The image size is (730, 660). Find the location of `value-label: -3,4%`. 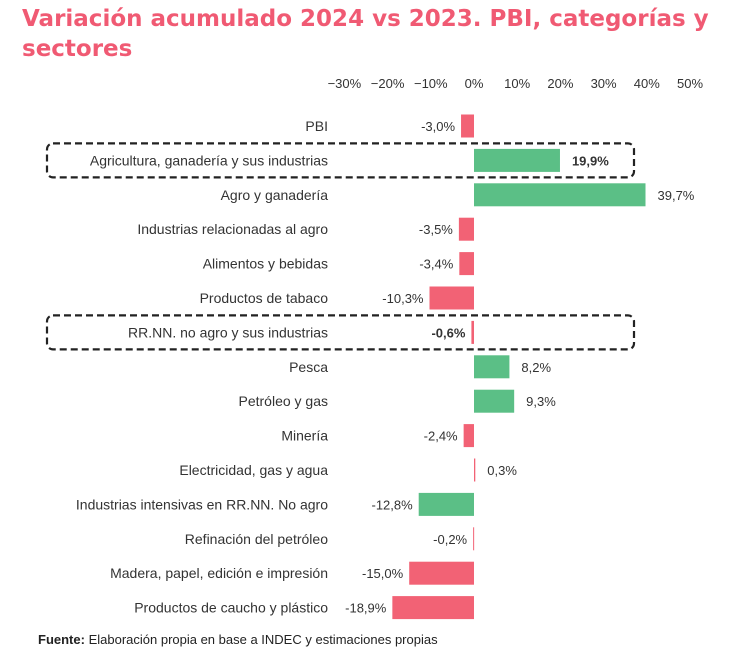

value-label: -3,4% is located at coordinates (436, 264).